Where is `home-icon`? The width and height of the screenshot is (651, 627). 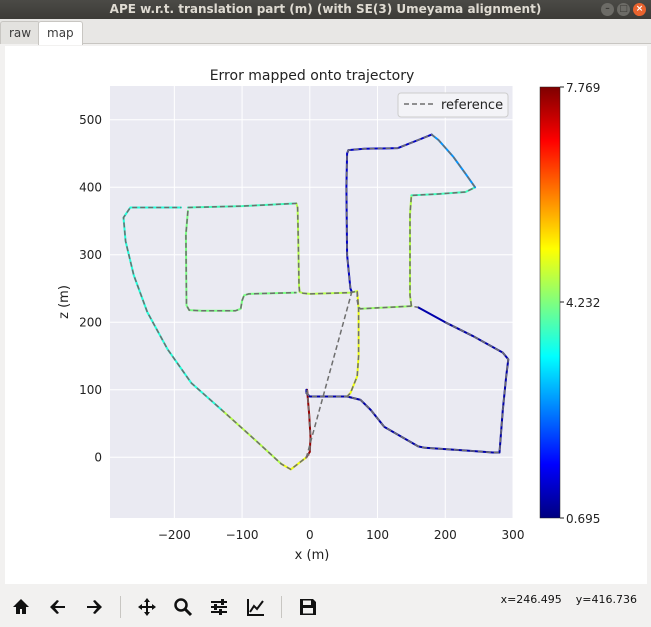 home-icon is located at coordinates (21, 607).